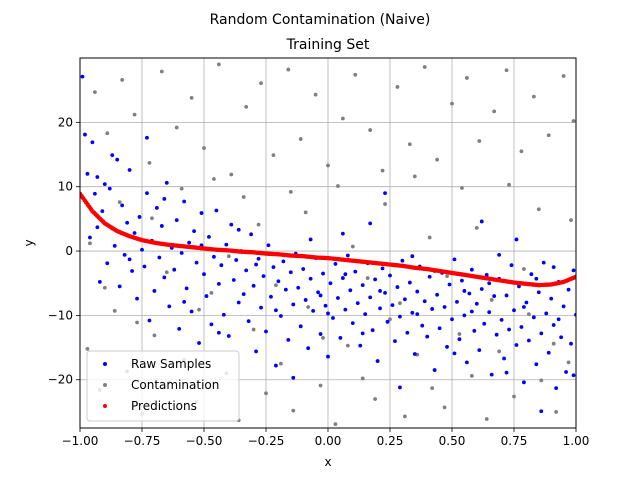 This screenshot has height=480, width=640. I want to click on x-tick-label: 0.75, so click(514, 441).